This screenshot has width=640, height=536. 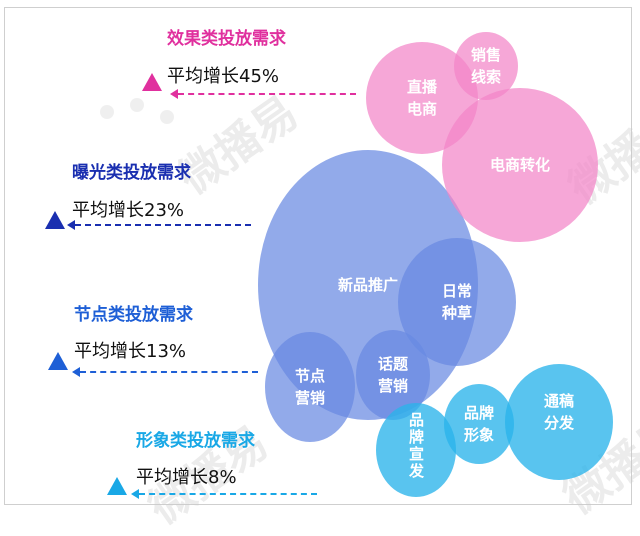 I want to click on growth-label-exposure: 平均增长23%, so click(x=128, y=210).